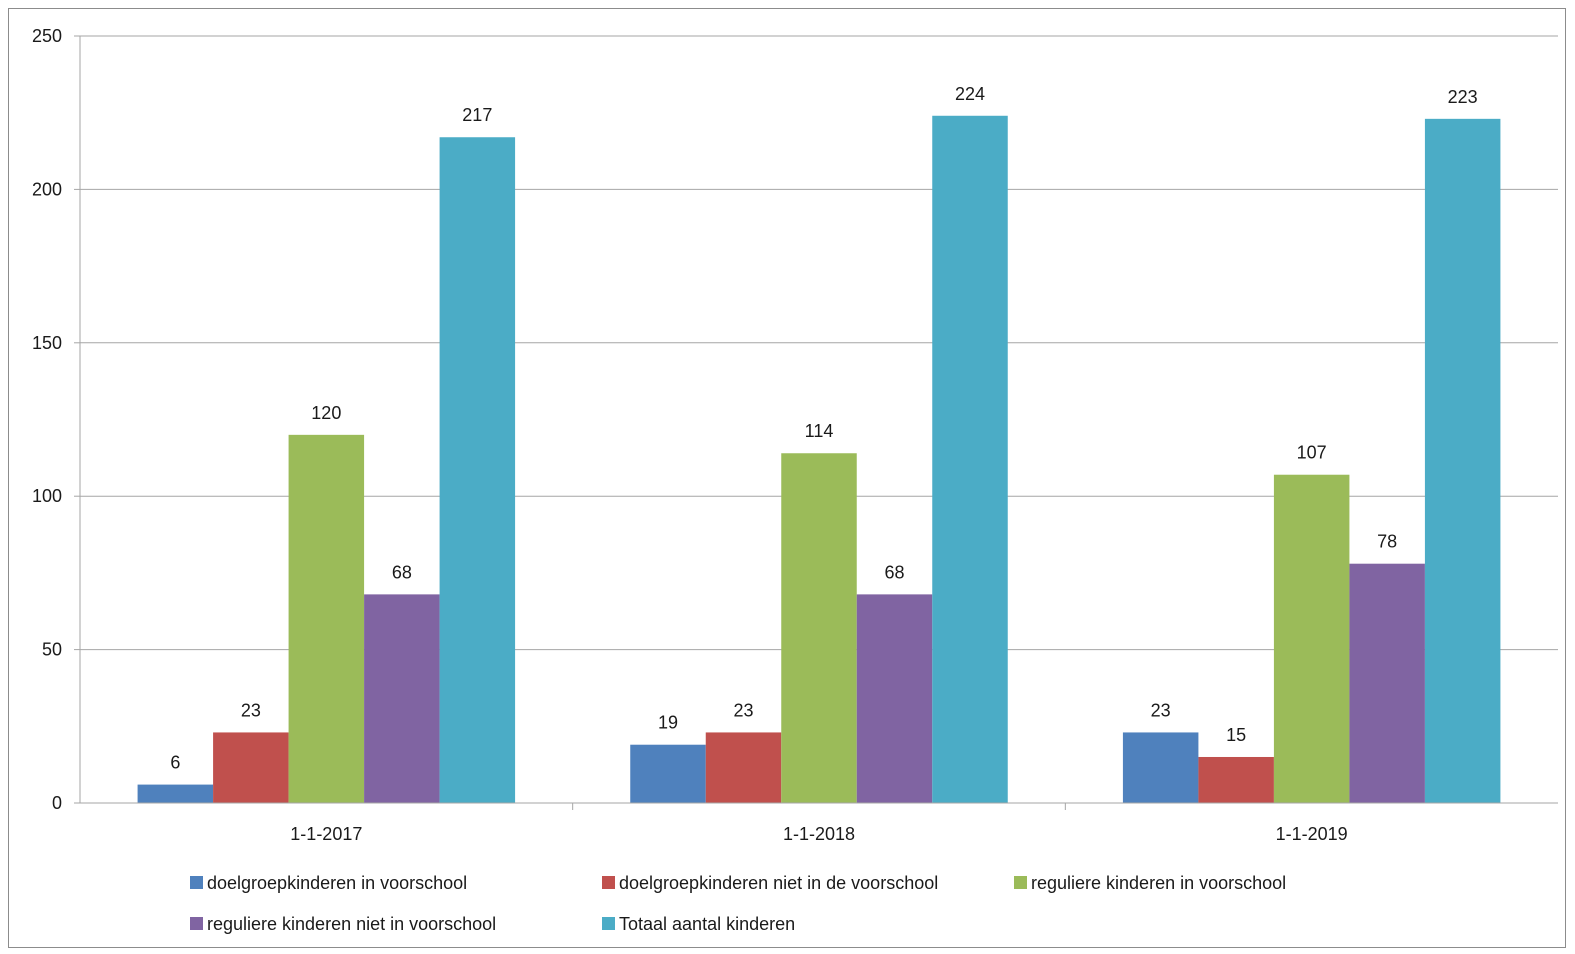  What do you see at coordinates (52, 650) in the screenshot?
I see `y-tick-label: 50` at bounding box center [52, 650].